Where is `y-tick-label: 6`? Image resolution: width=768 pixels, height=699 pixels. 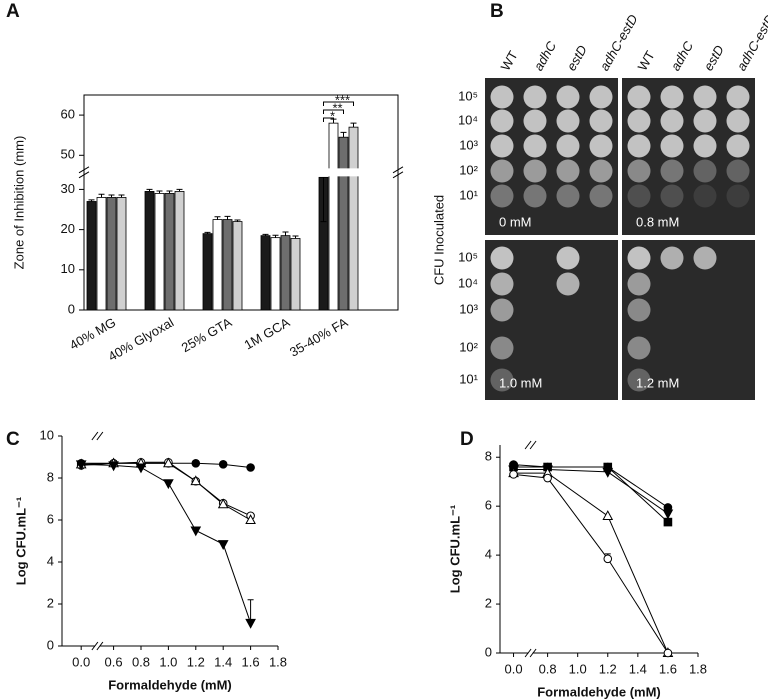
y-tick-label: 6 is located at coordinates (50, 518).